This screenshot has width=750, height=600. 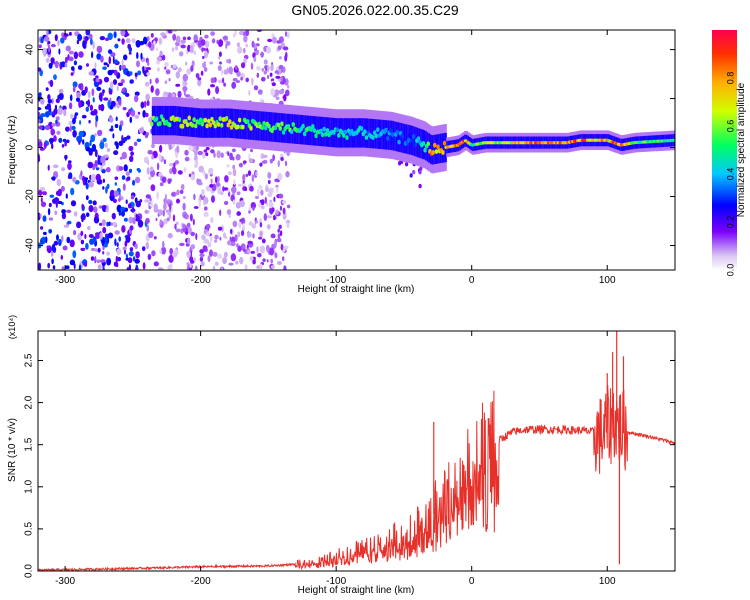 I want to click on signal-spread-point, so click(x=420, y=172).